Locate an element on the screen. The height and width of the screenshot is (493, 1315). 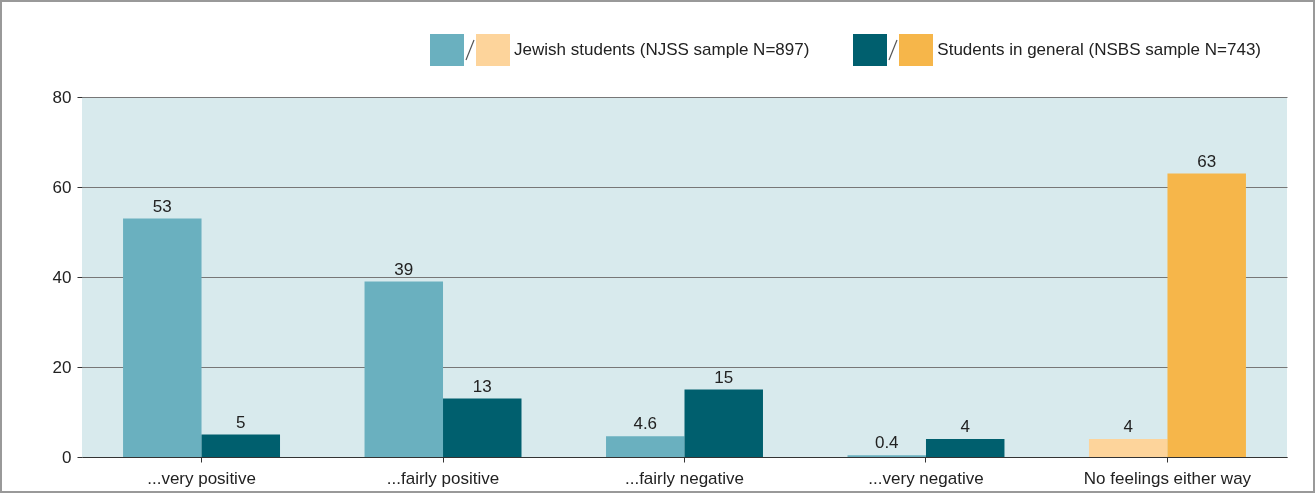
data-label: 13 is located at coordinates (482, 386).